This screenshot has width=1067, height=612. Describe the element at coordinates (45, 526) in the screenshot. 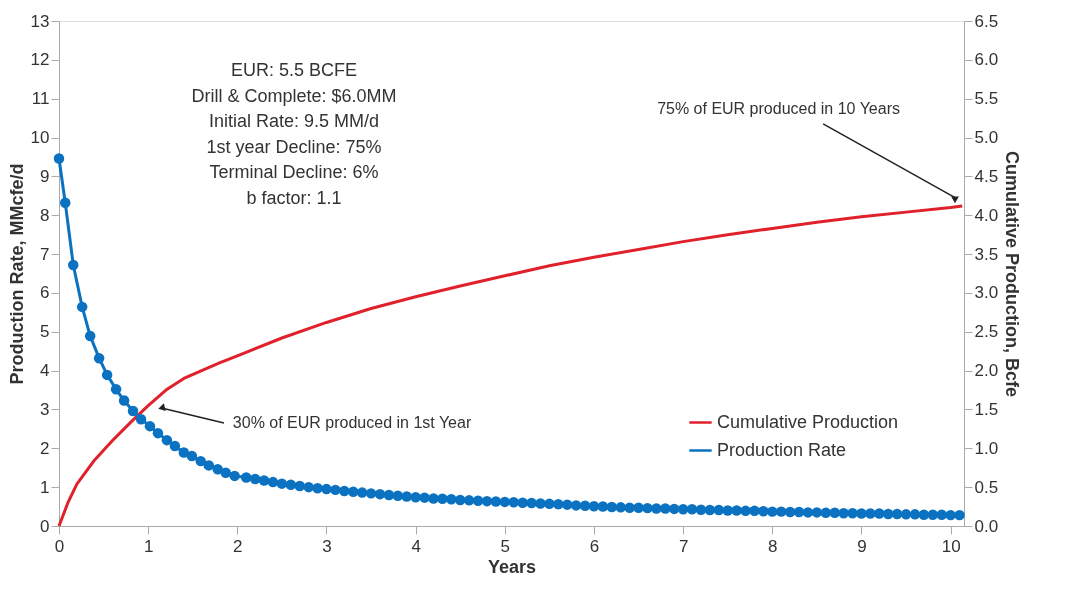

I see `y-tick-label: 0` at that location.